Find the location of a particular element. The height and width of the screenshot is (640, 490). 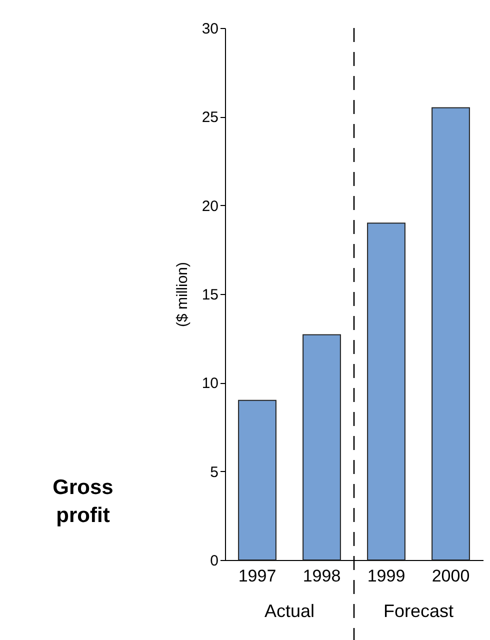

text: Forecast is located at coordinates (418, 611).